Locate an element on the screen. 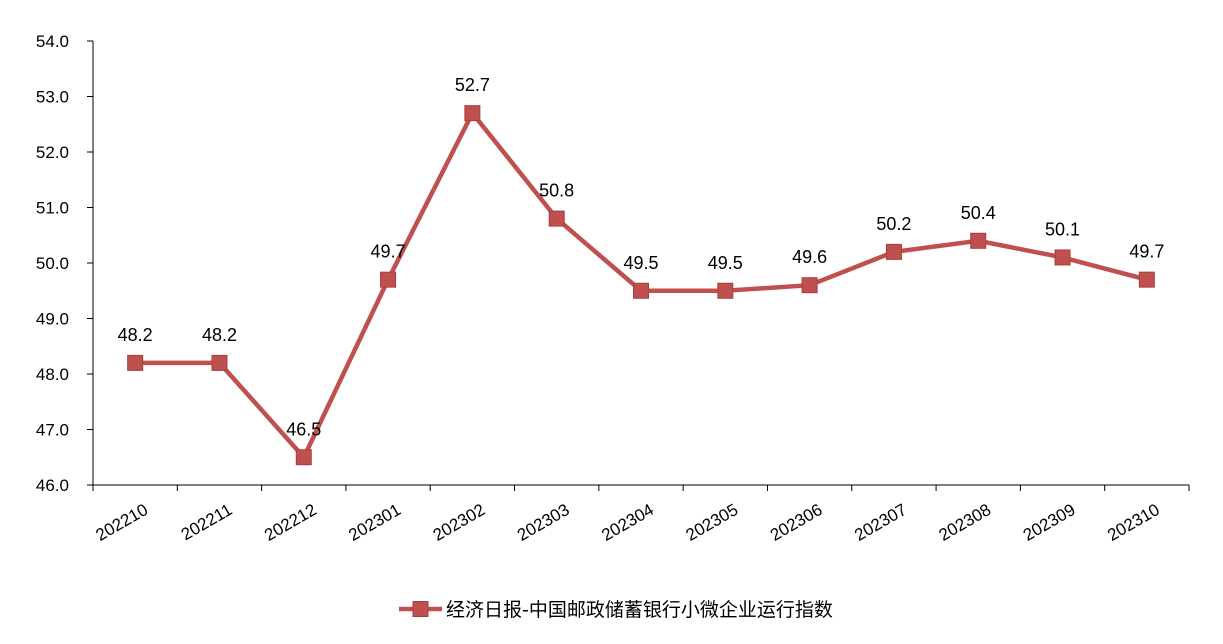  x-tick-label: 202309 is located at coordinates (1049, 522).